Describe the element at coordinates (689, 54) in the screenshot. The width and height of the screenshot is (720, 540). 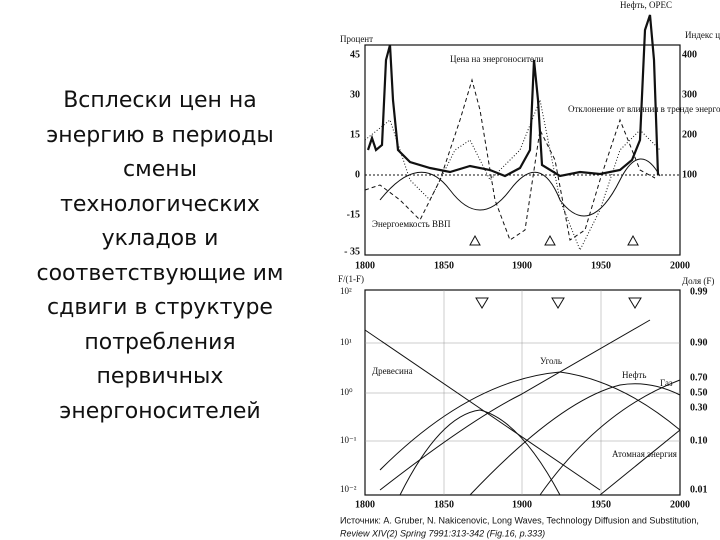
I see `y2-tick-label: 400` at that location.